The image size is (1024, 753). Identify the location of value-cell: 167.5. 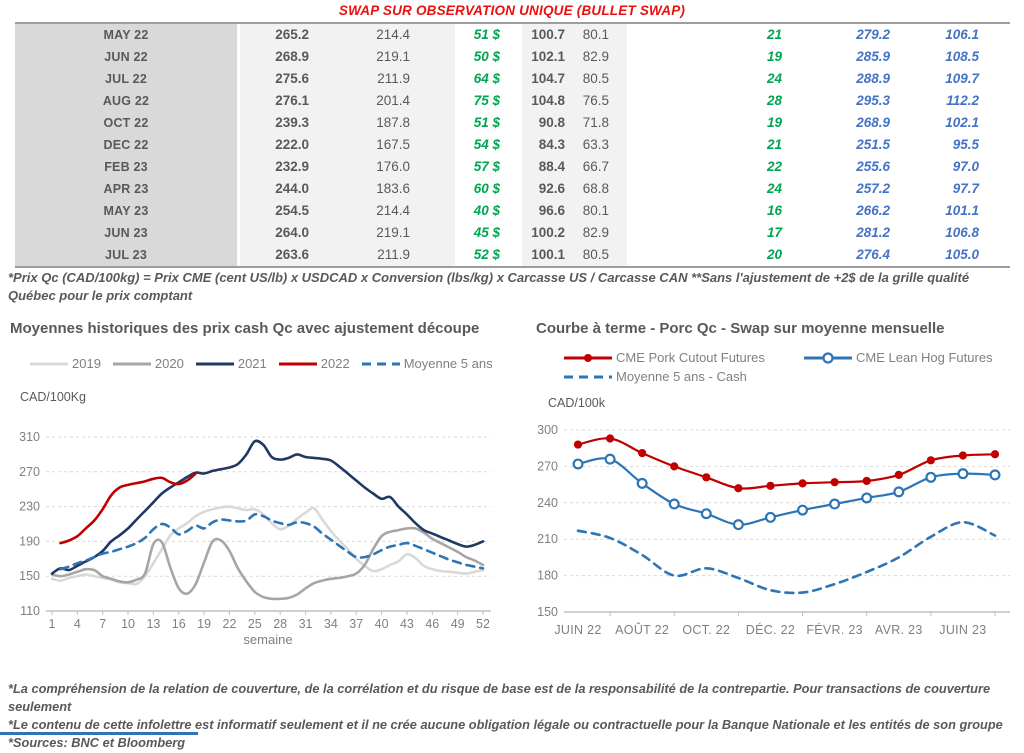
(385, 145).